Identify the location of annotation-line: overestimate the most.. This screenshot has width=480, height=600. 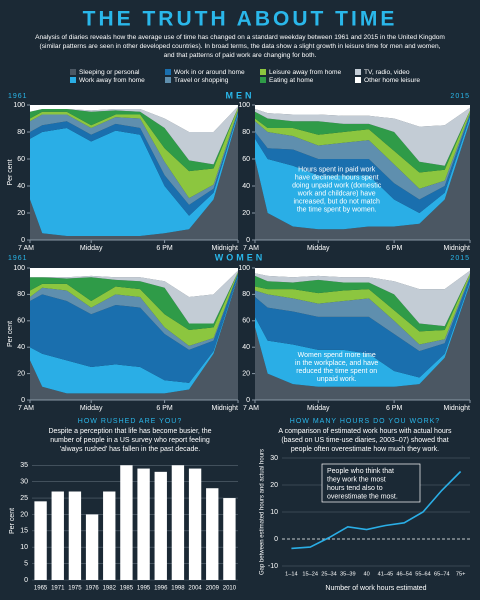
(362, 496).